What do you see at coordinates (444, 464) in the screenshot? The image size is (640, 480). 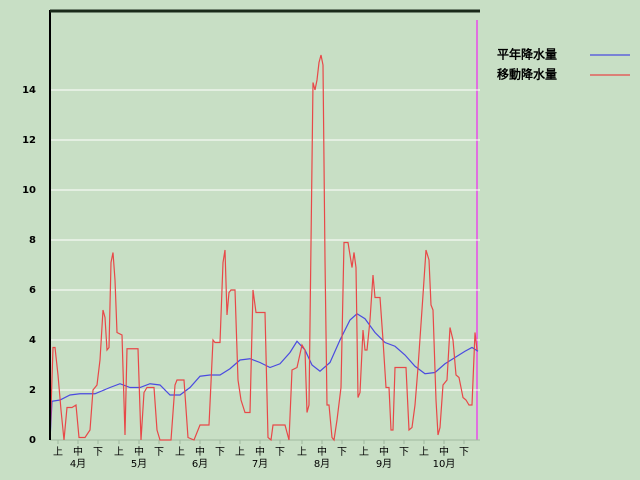 I see `month-label: 10月` at bounding box center [444, 464].